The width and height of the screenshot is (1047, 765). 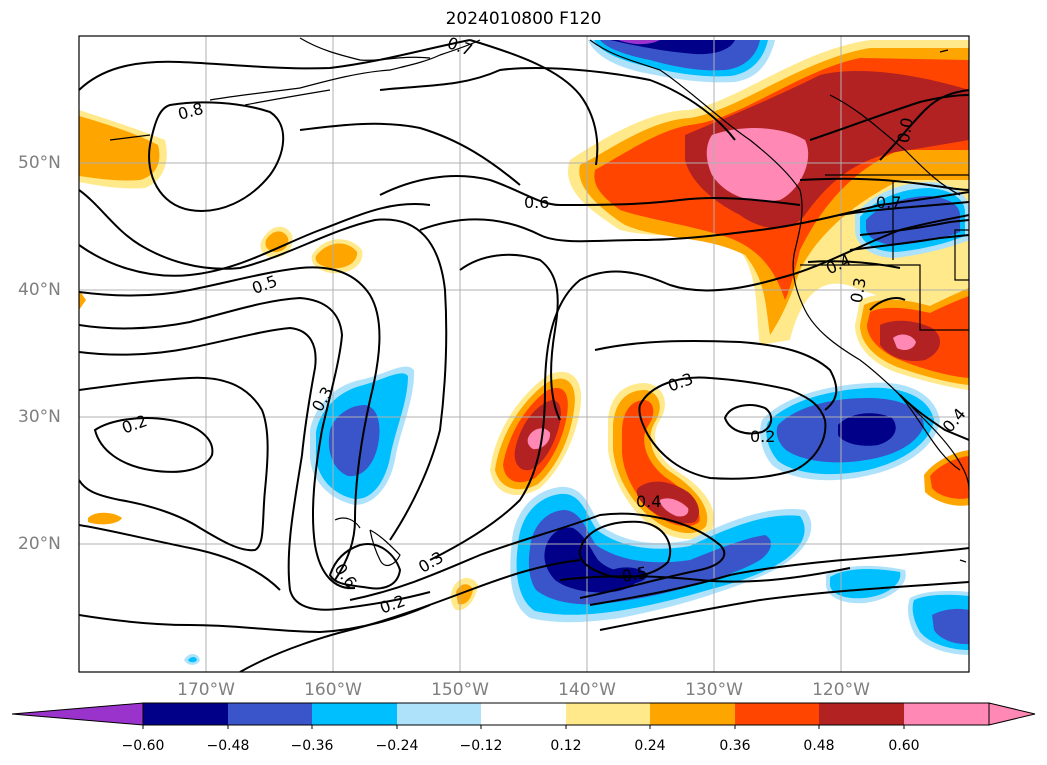 I want to click on colorbar-tick-label: 0.24, so click(x=650, y=746).